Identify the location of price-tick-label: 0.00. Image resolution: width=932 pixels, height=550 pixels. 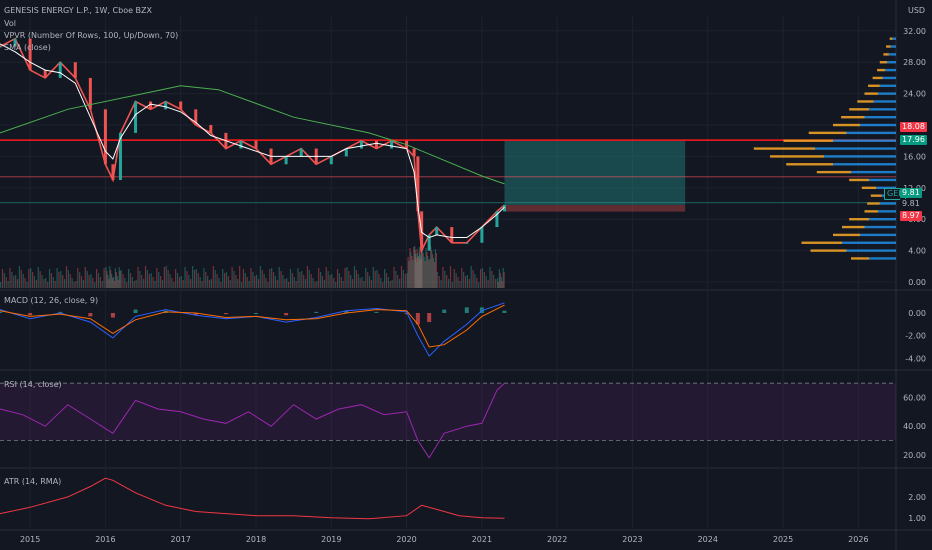
(917, 282).